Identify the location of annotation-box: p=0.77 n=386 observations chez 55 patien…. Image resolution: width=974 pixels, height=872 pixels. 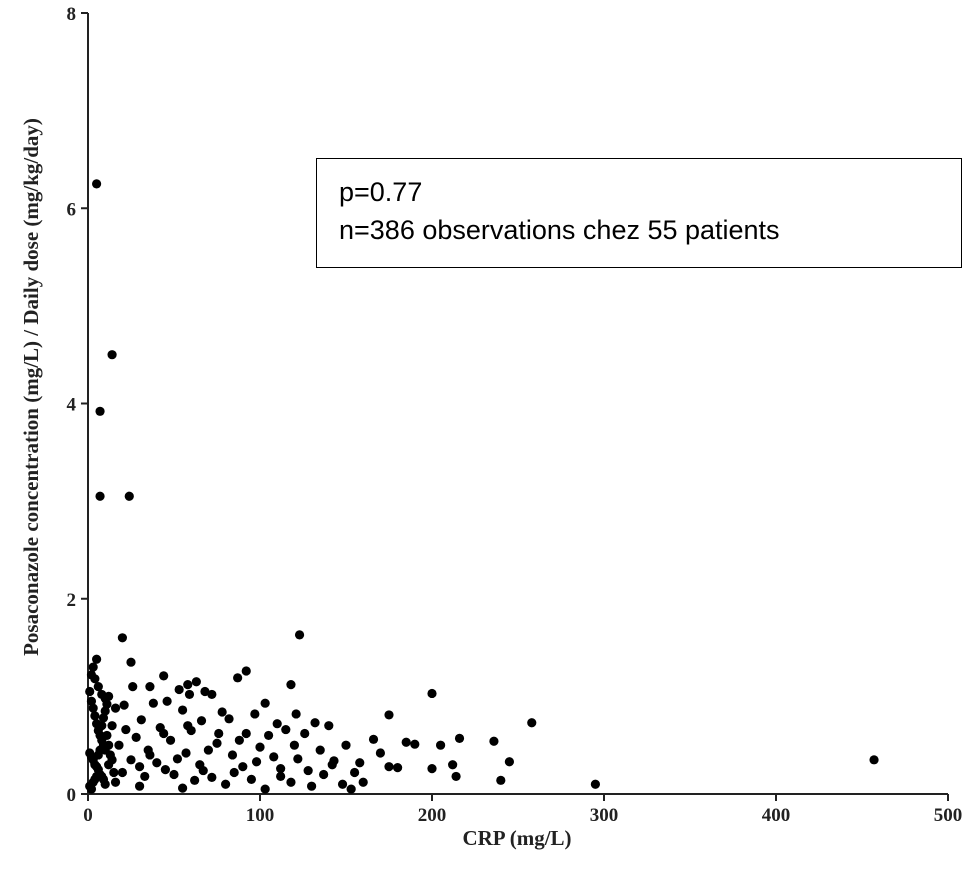
(639, 213).